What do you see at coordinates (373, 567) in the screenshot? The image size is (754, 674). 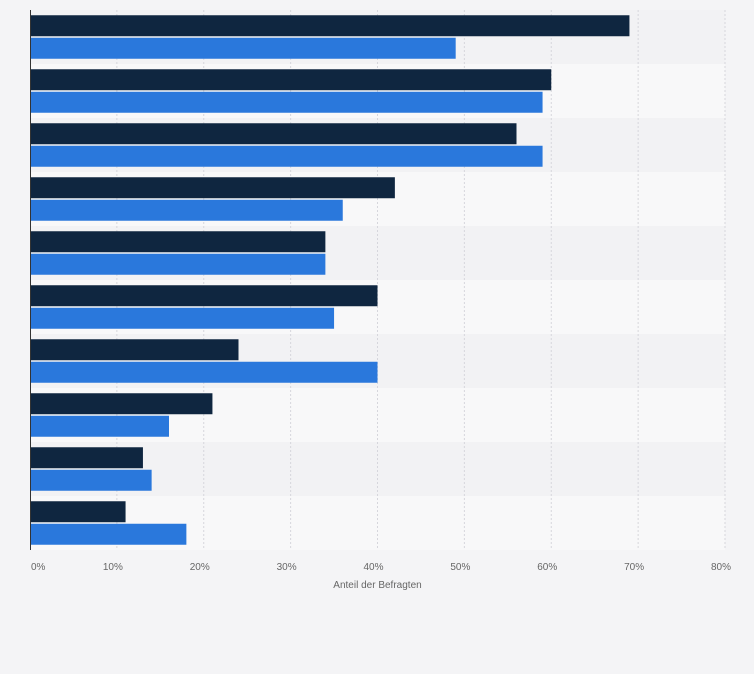 I see `x-tick-label-40: 40%` at bounding box center [373, 567].